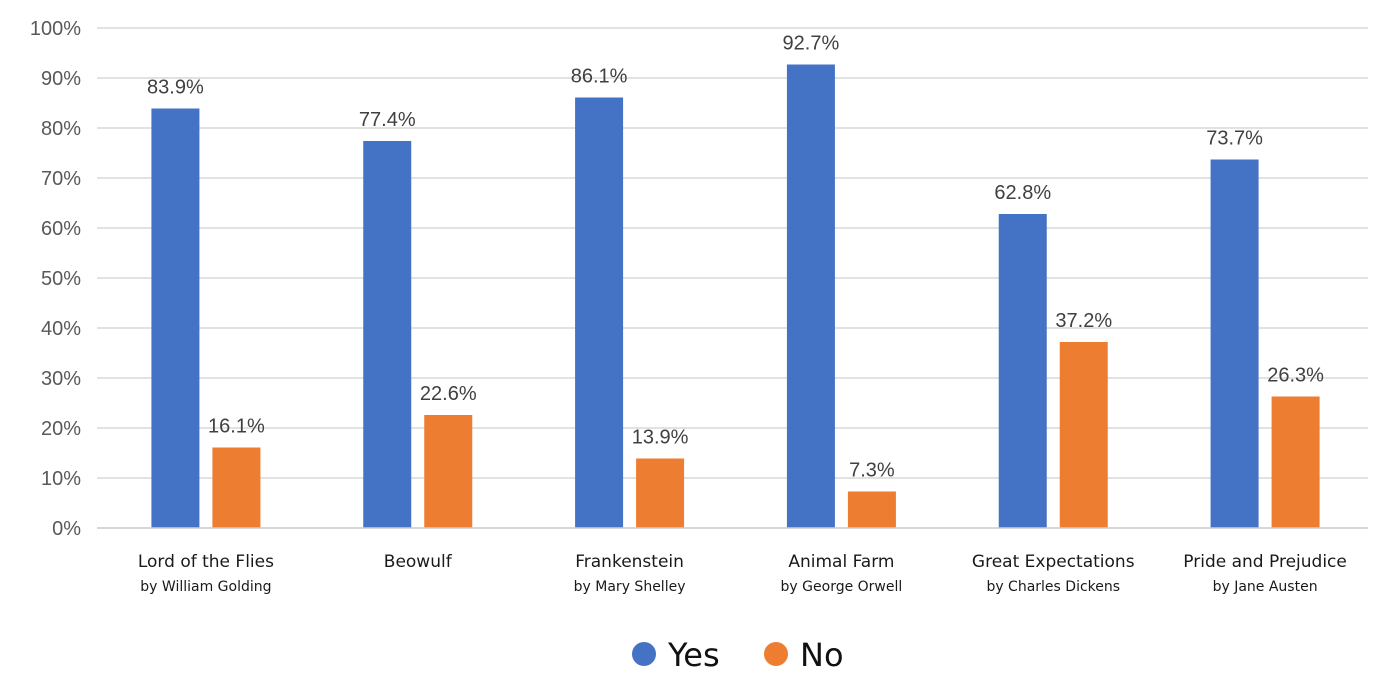 The height and width of the screenshot is (691, 1400). I want to click on x-tick-sublabel: by William Golding, so click(205, 587).